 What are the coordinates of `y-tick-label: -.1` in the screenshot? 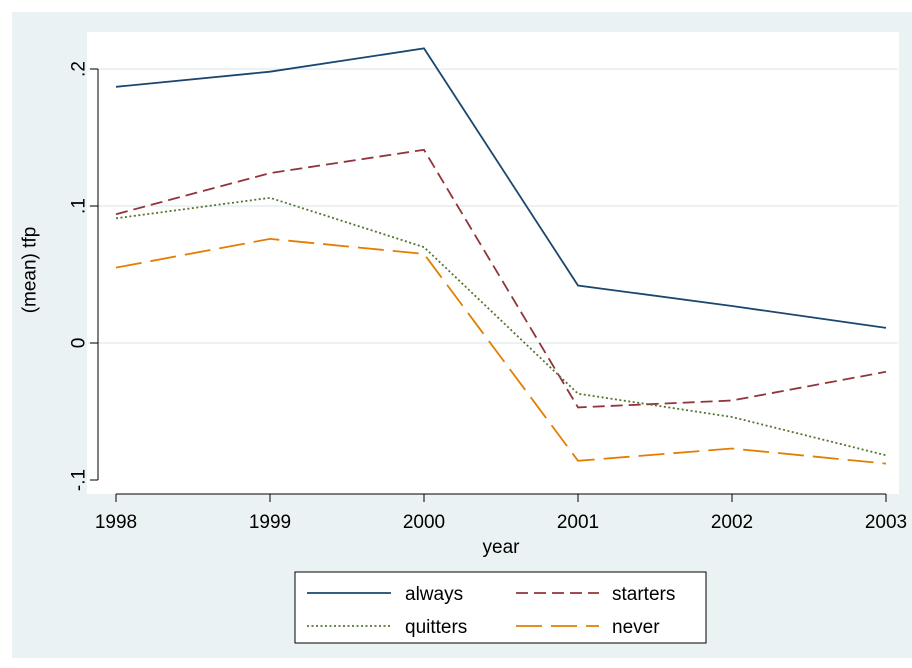 It's located at (79, 480).